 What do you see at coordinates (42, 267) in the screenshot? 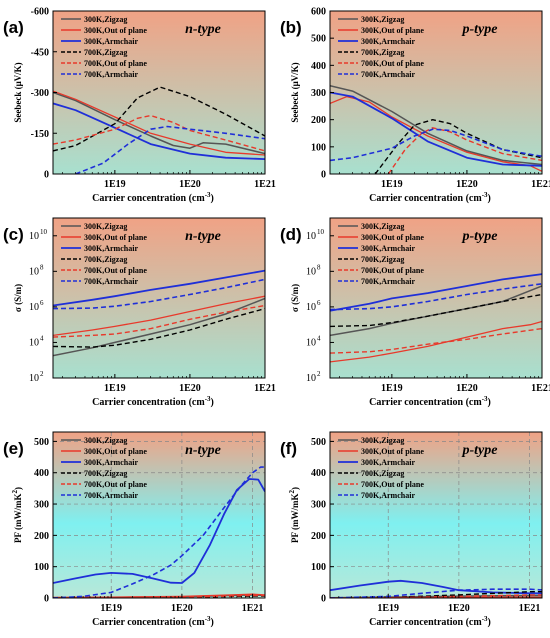
I see `y-tick-exponent: 8` at bounding box center [42, 267].